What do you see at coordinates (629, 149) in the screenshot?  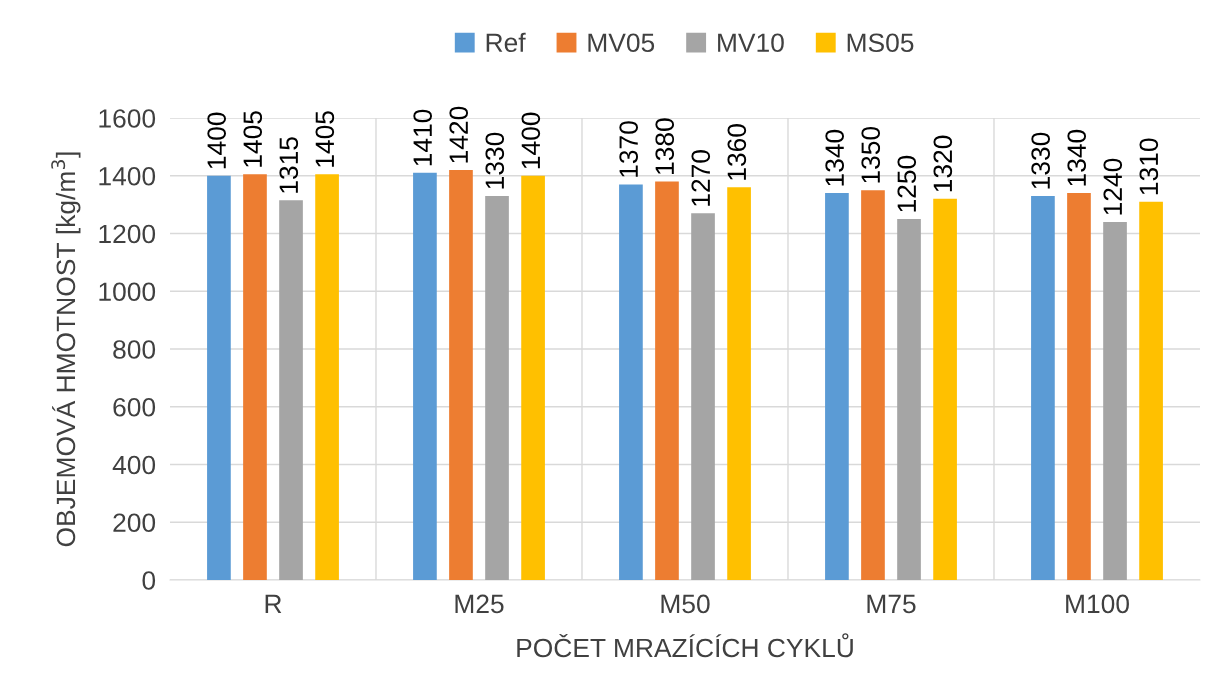 I see `data-label: 1370` at bounding box center [629, 149].